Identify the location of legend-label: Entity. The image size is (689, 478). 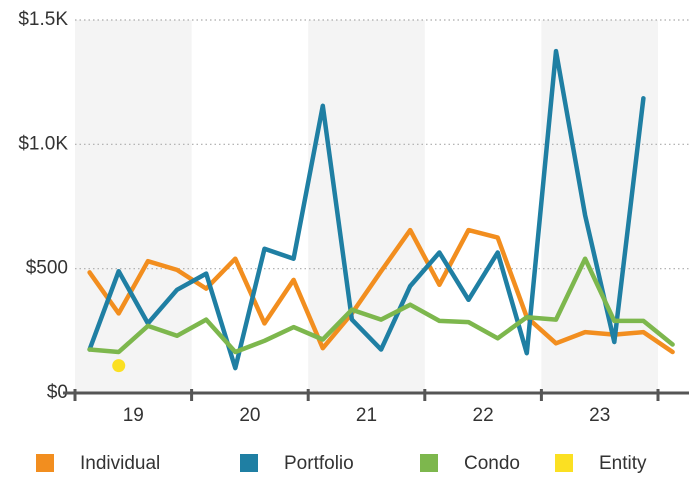
(623, 463).